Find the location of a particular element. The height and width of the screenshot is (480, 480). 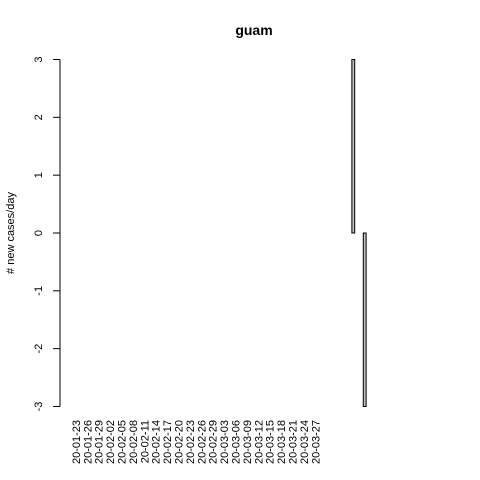

x-tick-label: 20-02-29 is located at coordinates (214, 442).